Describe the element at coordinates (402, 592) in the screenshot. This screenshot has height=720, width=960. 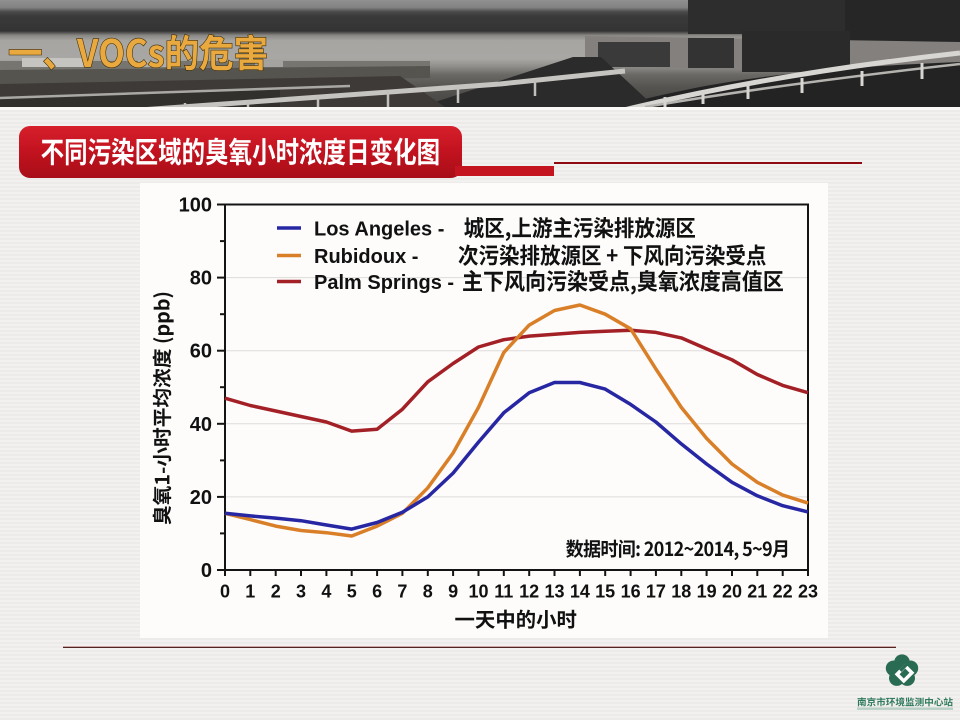
I see `svg-text: 7` at that location.